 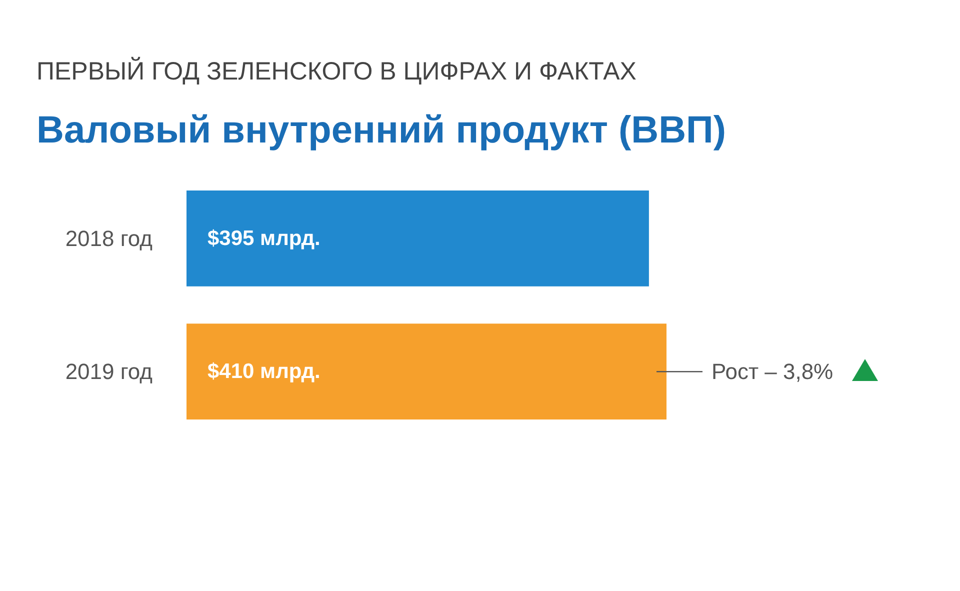 What do you see at coordinates (381, 131) in the screenshot?
I see `chart-title: Валовый внутренний продукт (ВВП)` at bounding box center [381, 131].